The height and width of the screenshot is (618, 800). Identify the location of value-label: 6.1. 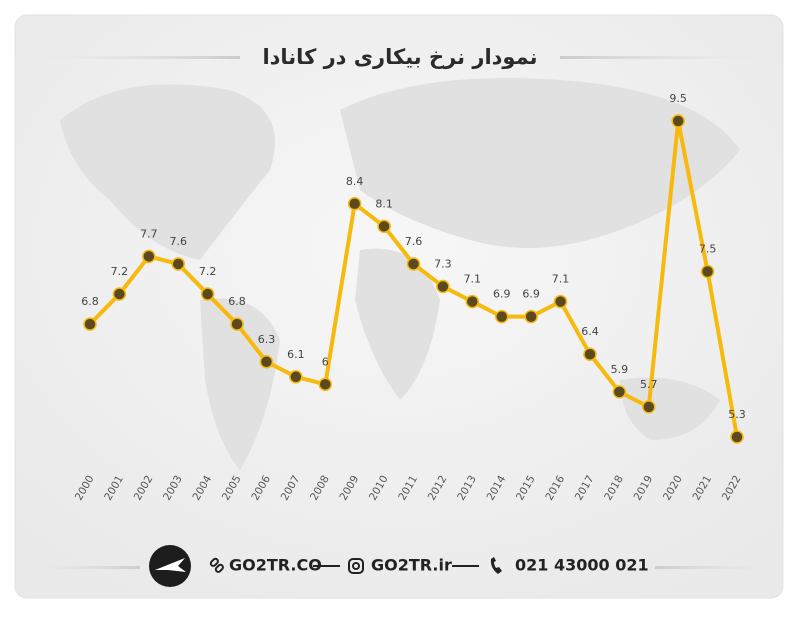
(296, 354).